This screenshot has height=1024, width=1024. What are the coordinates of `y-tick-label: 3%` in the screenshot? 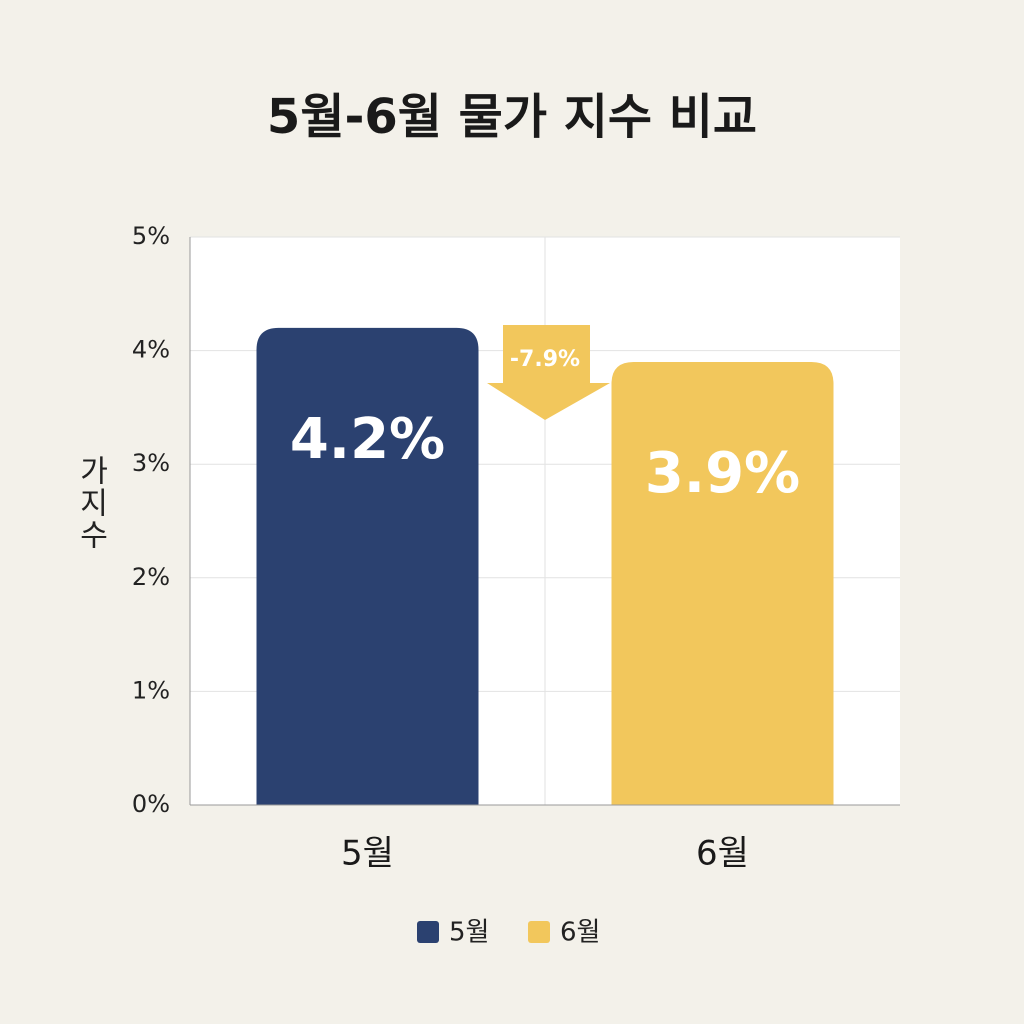 It's located at (151, 463).